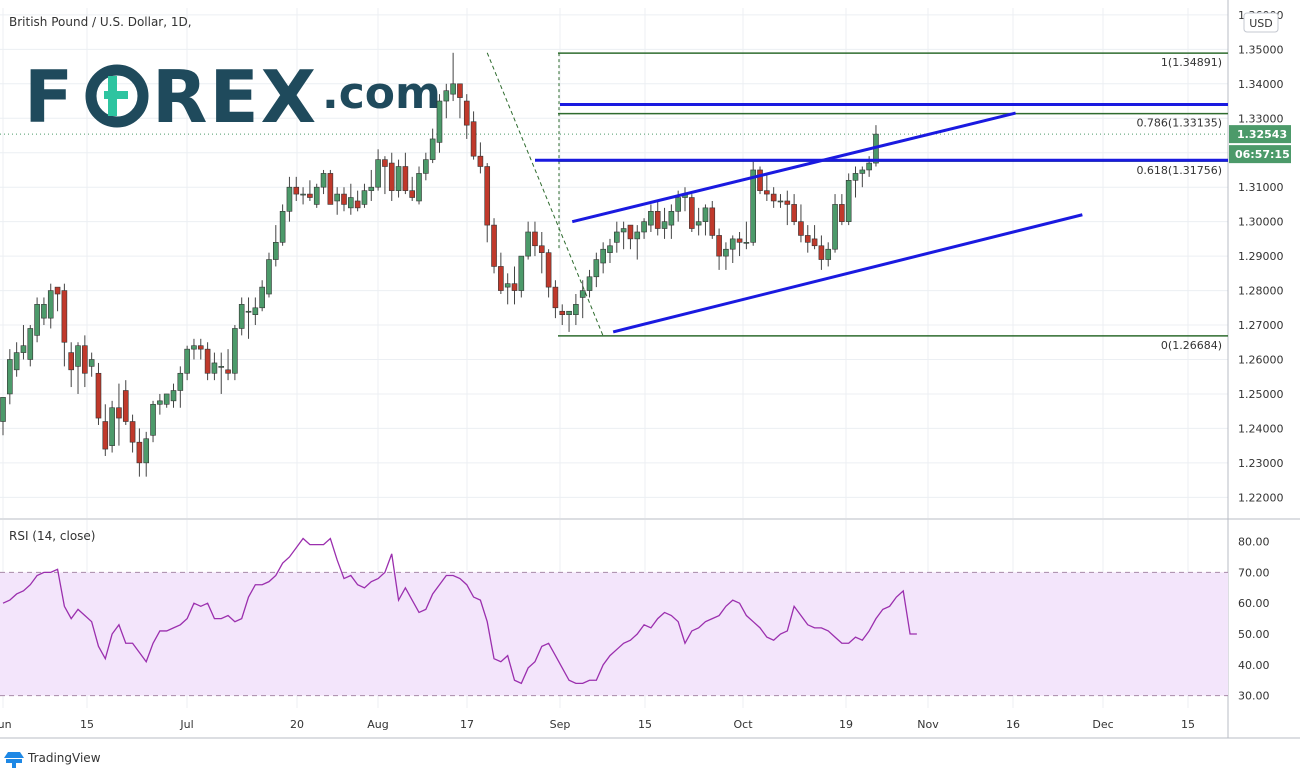  What do you see at coordinates (793, 167) in the screenshot?
I see `channel-upper` at bounding box center [793, 167].